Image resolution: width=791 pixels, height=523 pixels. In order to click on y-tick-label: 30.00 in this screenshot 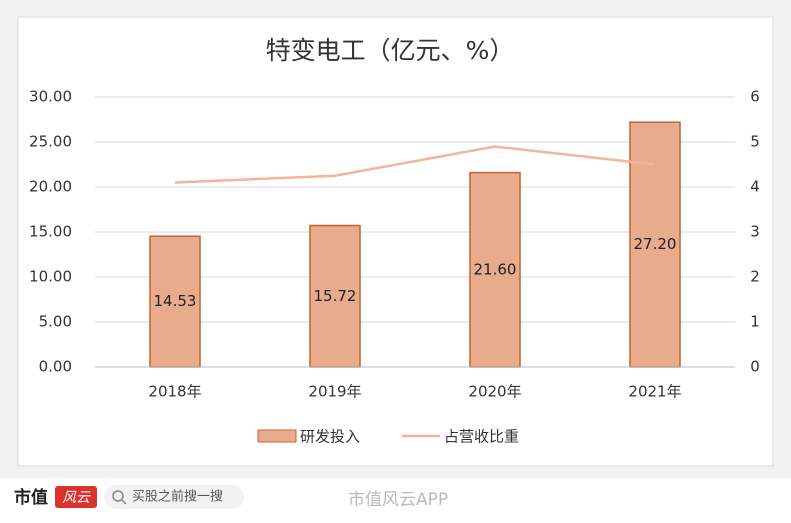, I will do `click(50, 97)`.